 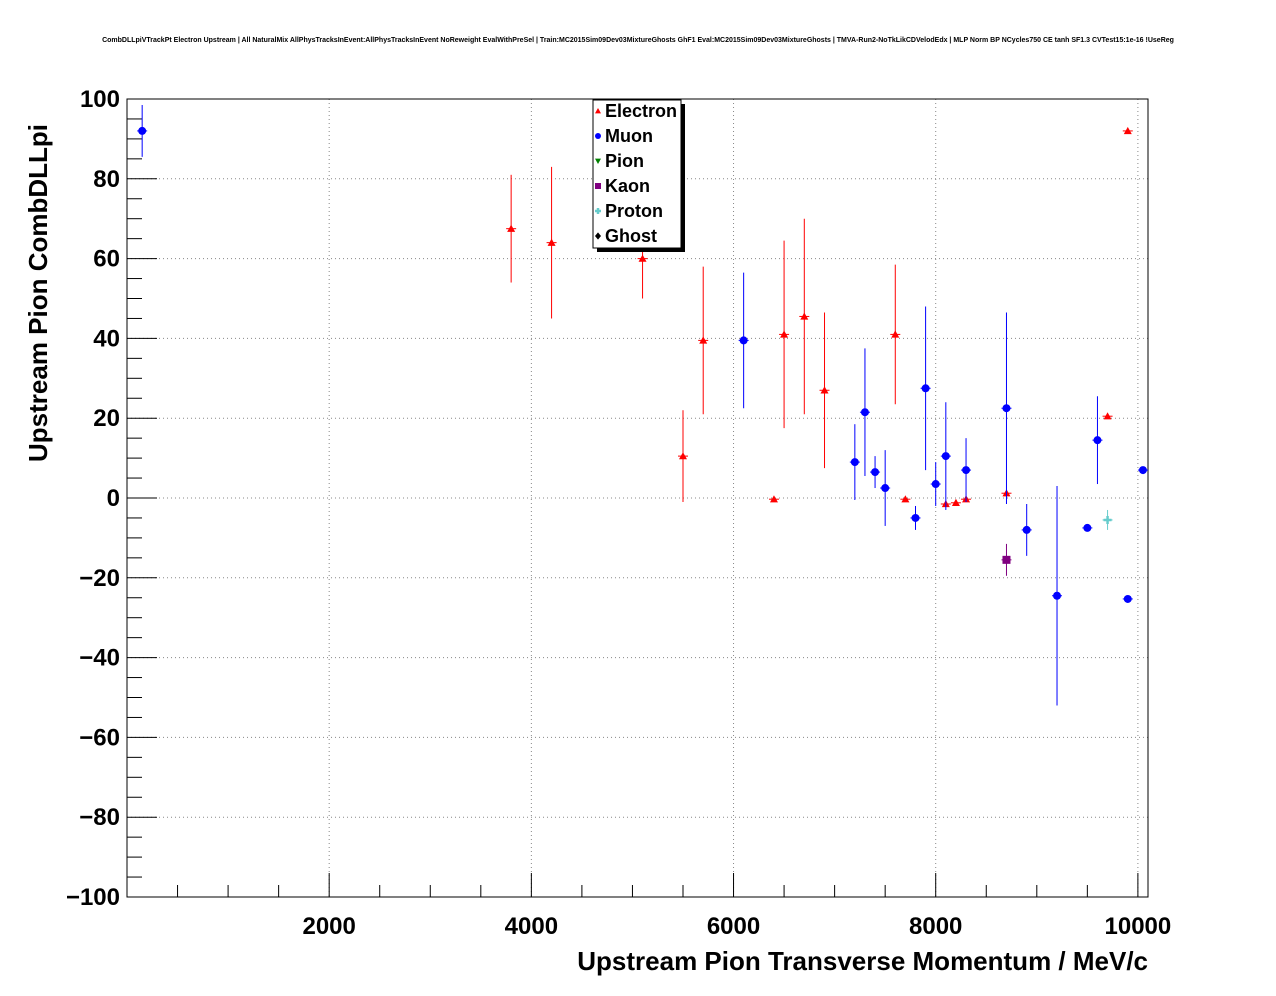 I want to click on proton-point, so click(x=1107, y=519).